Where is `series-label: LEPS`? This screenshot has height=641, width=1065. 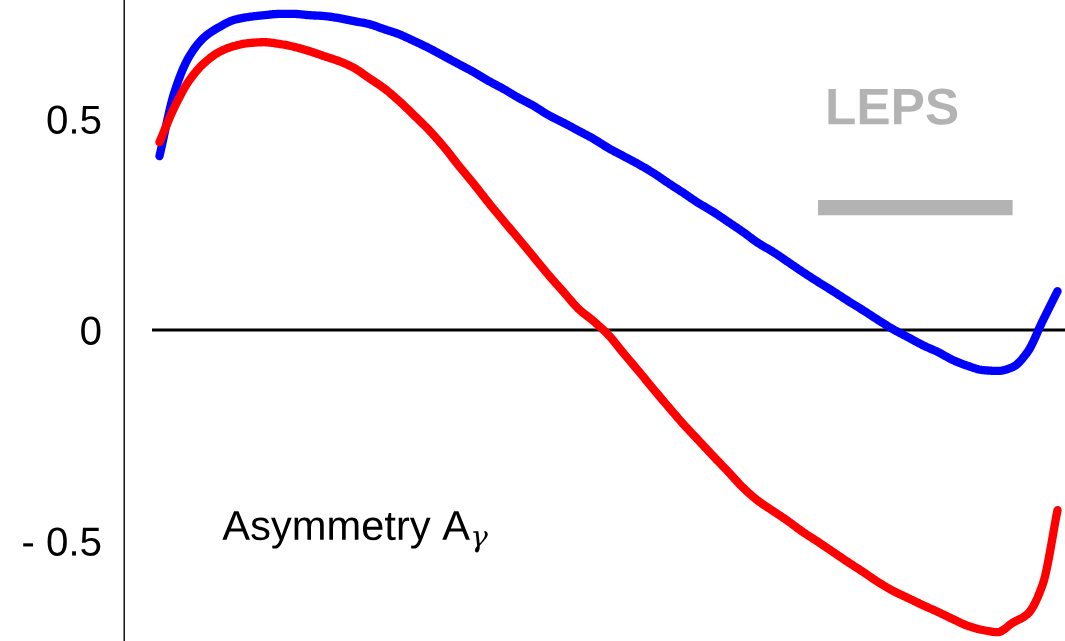
series-label: LEPS is located at coordinates (893, 106).